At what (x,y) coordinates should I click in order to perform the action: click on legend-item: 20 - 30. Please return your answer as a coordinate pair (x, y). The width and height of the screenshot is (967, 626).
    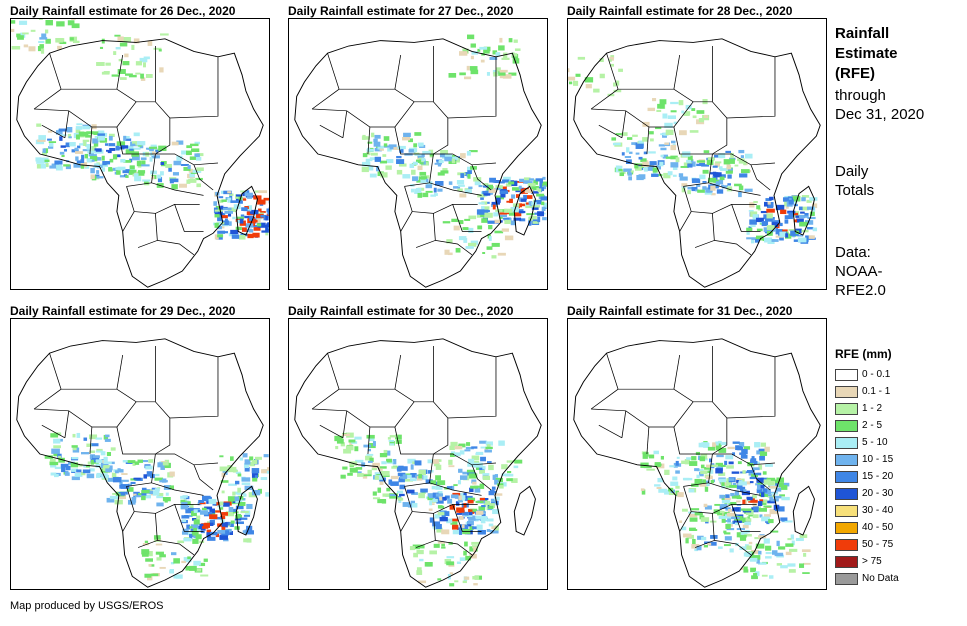
    Looking at the image, I should click on (867, 493).